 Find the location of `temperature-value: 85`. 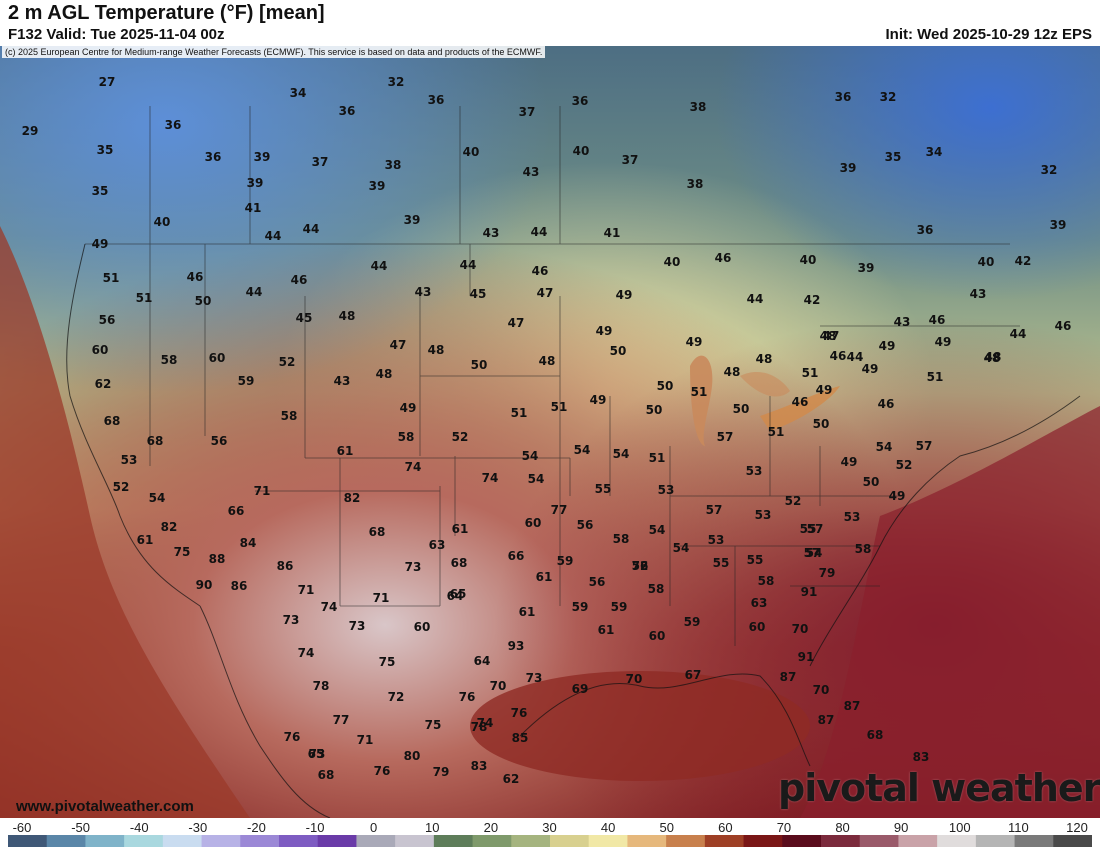

temperature-value: 85 is located at coordinates (520, 738).